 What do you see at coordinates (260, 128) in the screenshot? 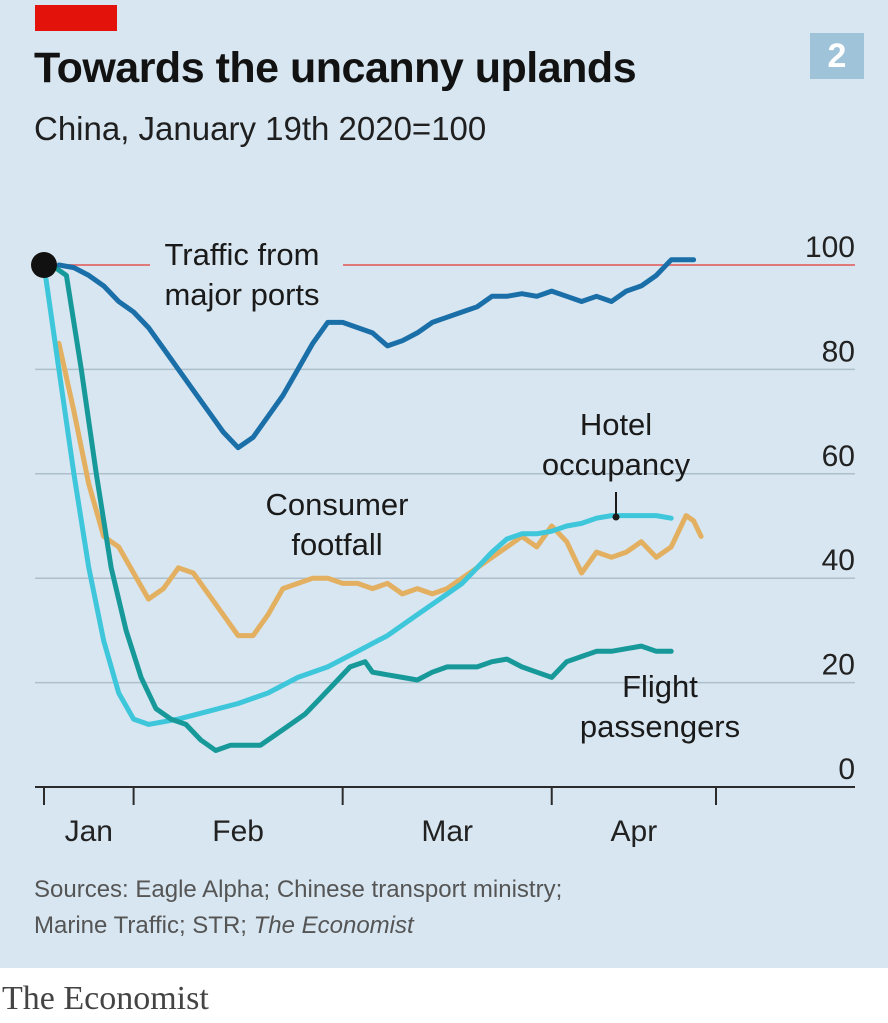
I see `chart-subtitle: China, January 19th 2020=100` at bounding box center [260, 128].